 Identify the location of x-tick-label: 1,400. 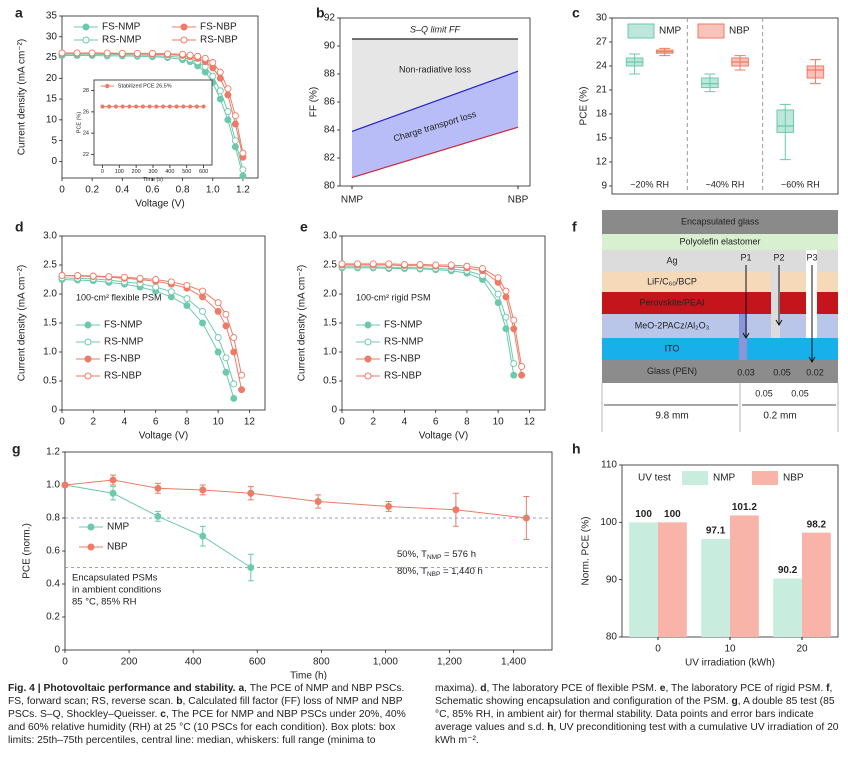
(513, 662).